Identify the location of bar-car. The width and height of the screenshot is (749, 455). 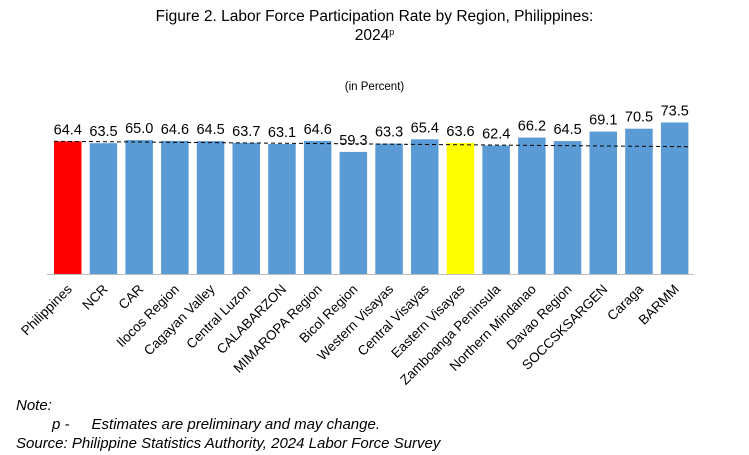
(139, 207).